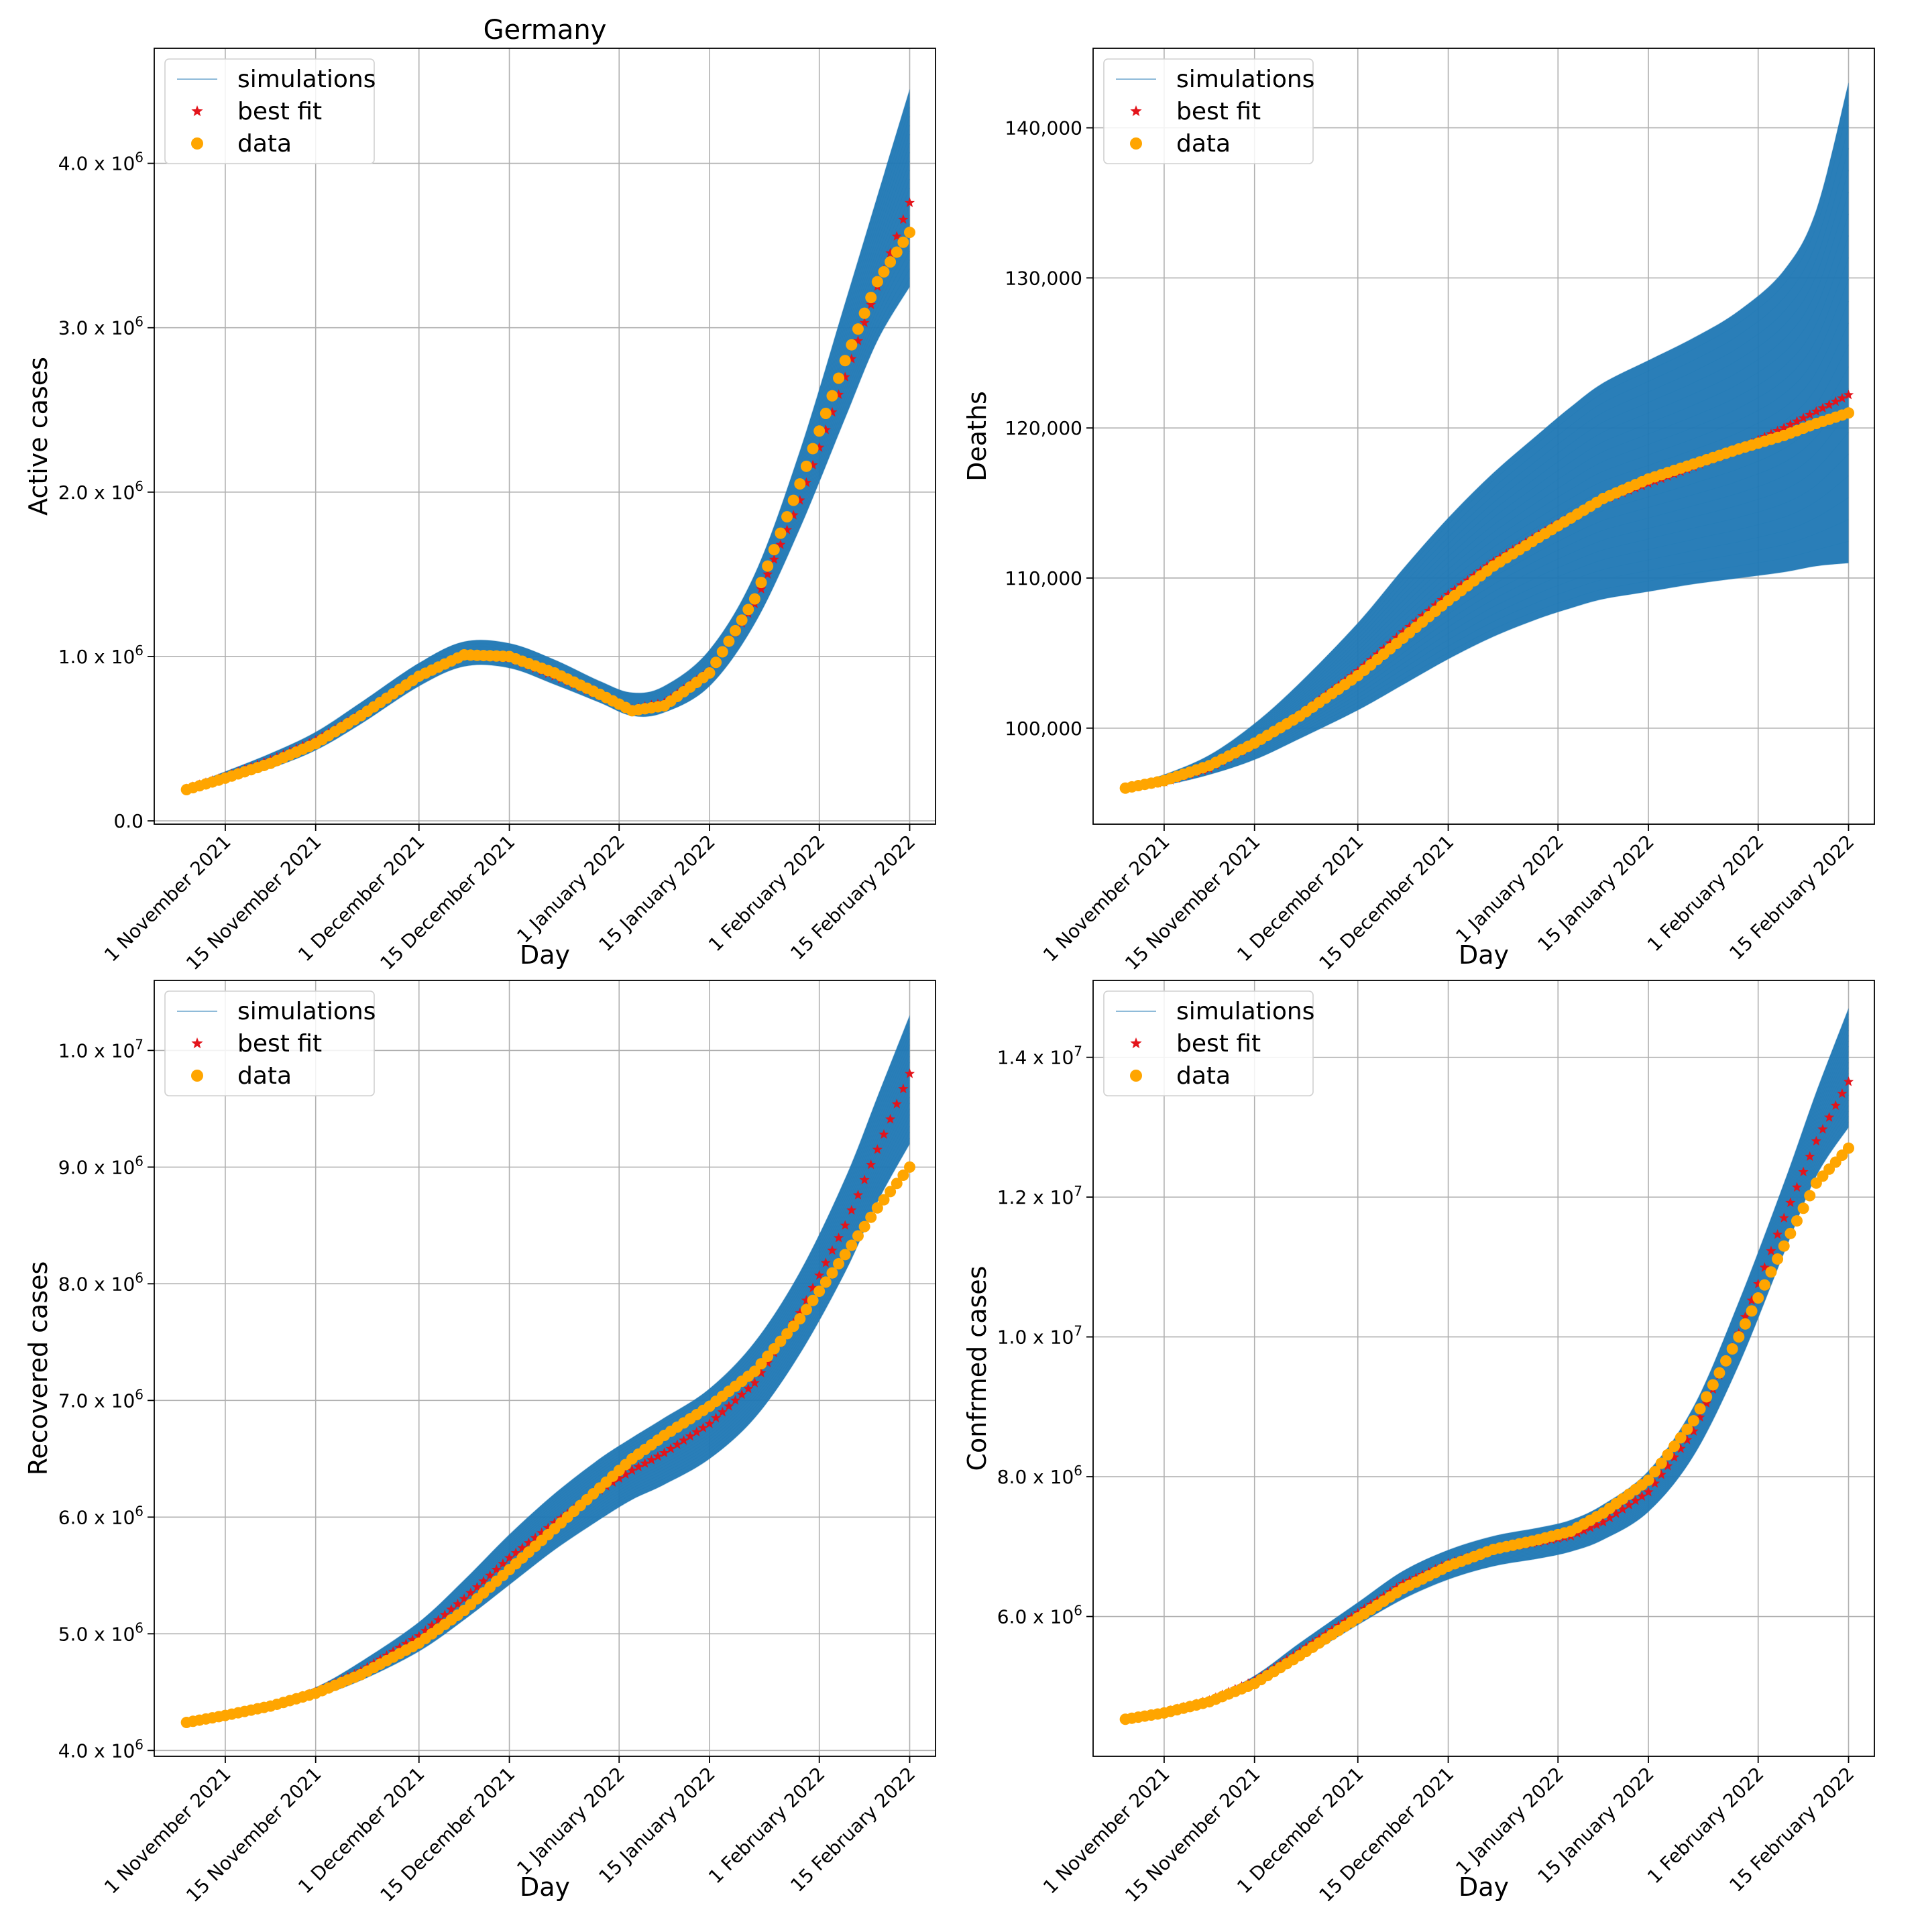 Image resolution: width=1924 pixels, height=1932 pixels. I want to click on y-tick-label: 9.0 x 10⁶, so click(101, 1165).